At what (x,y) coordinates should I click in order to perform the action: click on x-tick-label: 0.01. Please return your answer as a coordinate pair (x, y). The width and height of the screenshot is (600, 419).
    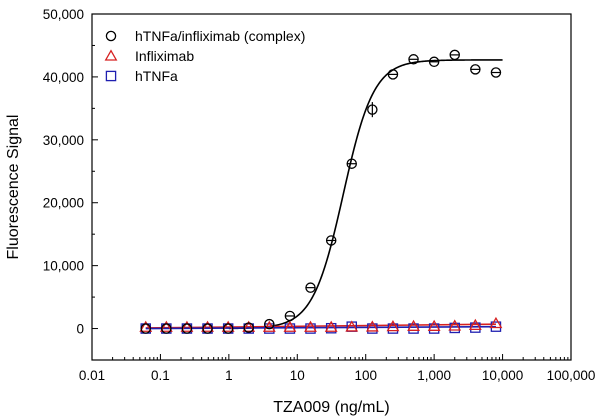
    Looking at the image, I should click on (92, 375).